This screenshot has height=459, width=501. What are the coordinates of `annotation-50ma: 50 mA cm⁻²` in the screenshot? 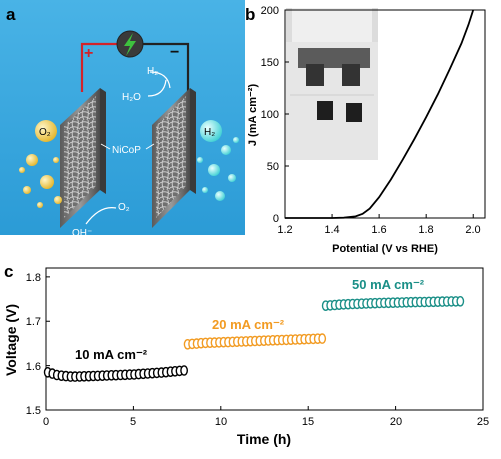 It's located at (388, 284).